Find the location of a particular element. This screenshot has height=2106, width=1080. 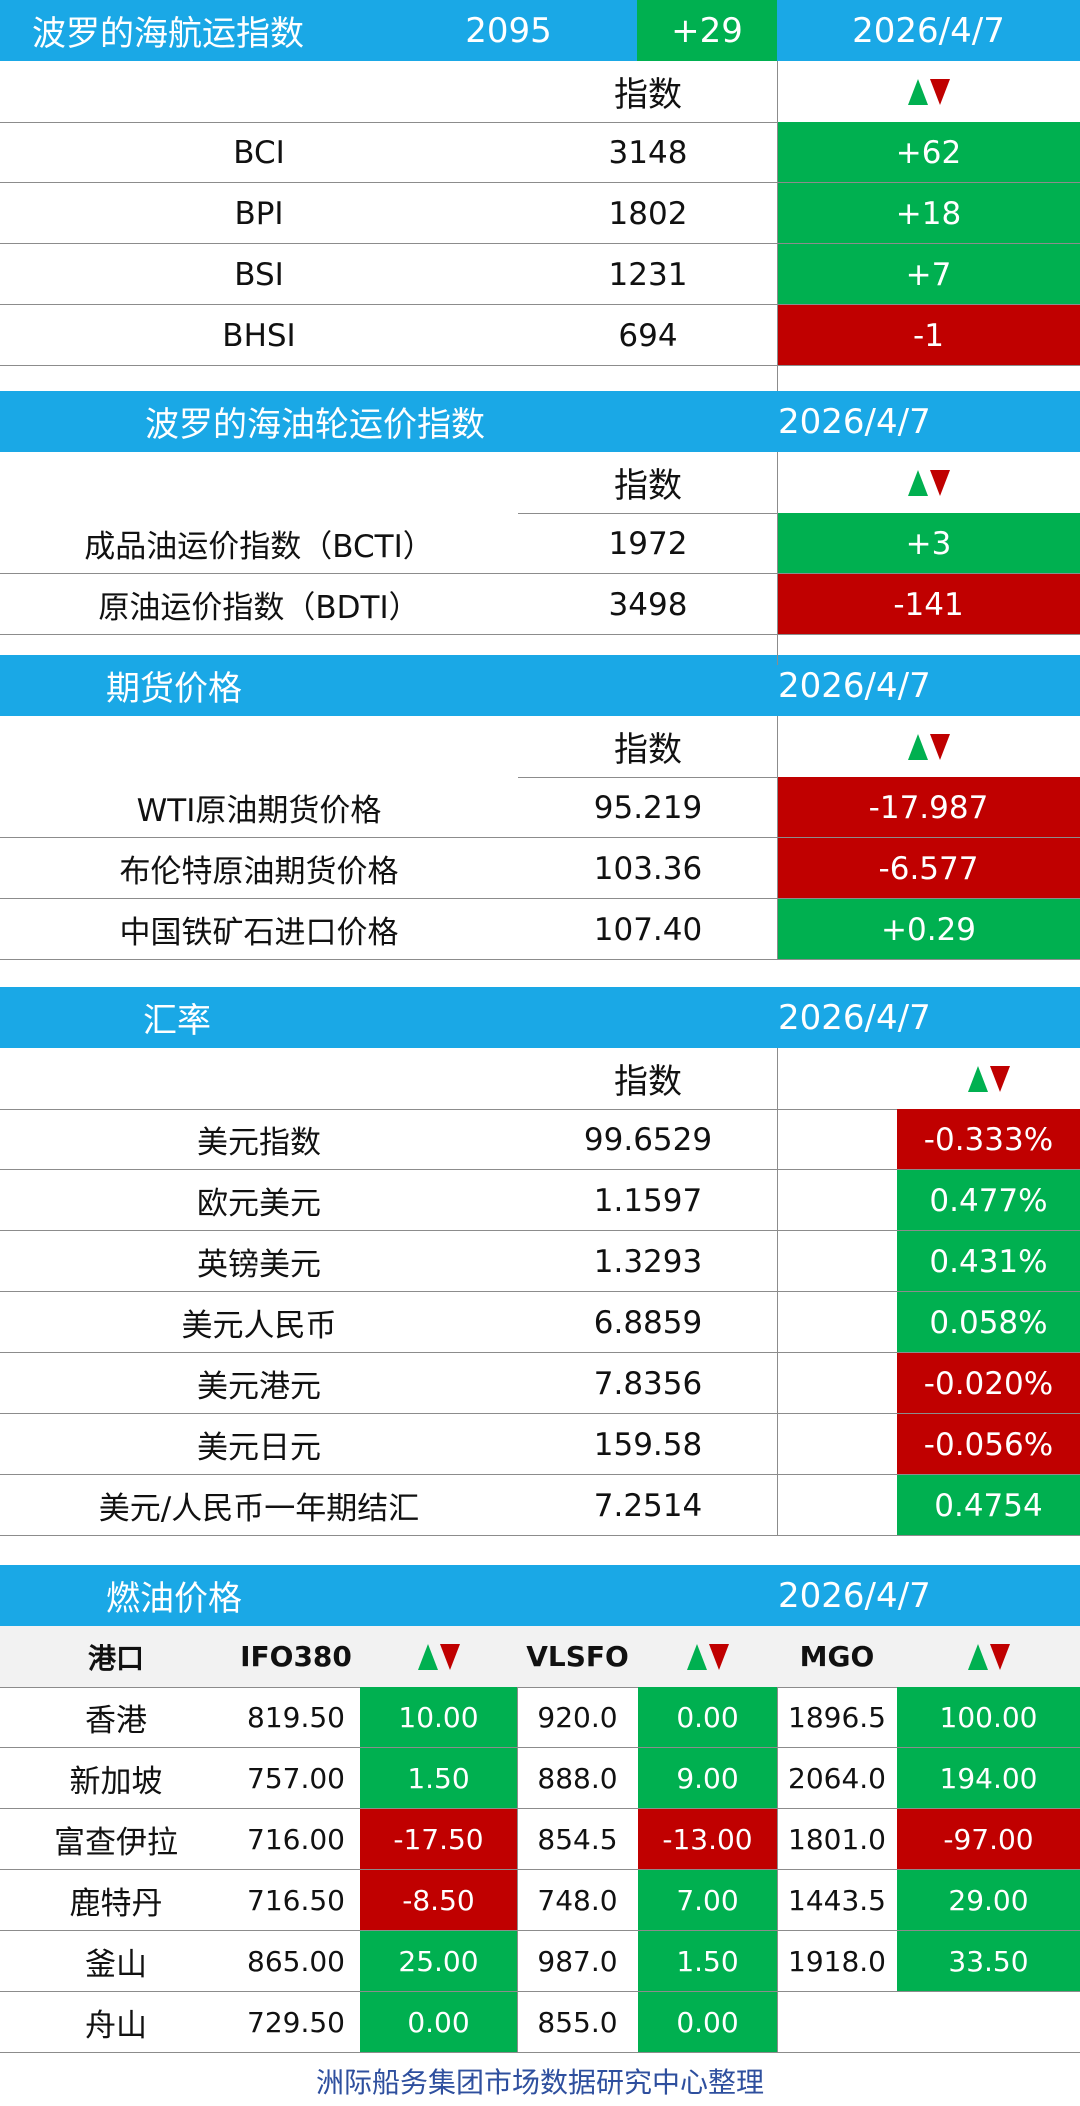

tanker-row-change: +3 is located at coordinates (928, 543).